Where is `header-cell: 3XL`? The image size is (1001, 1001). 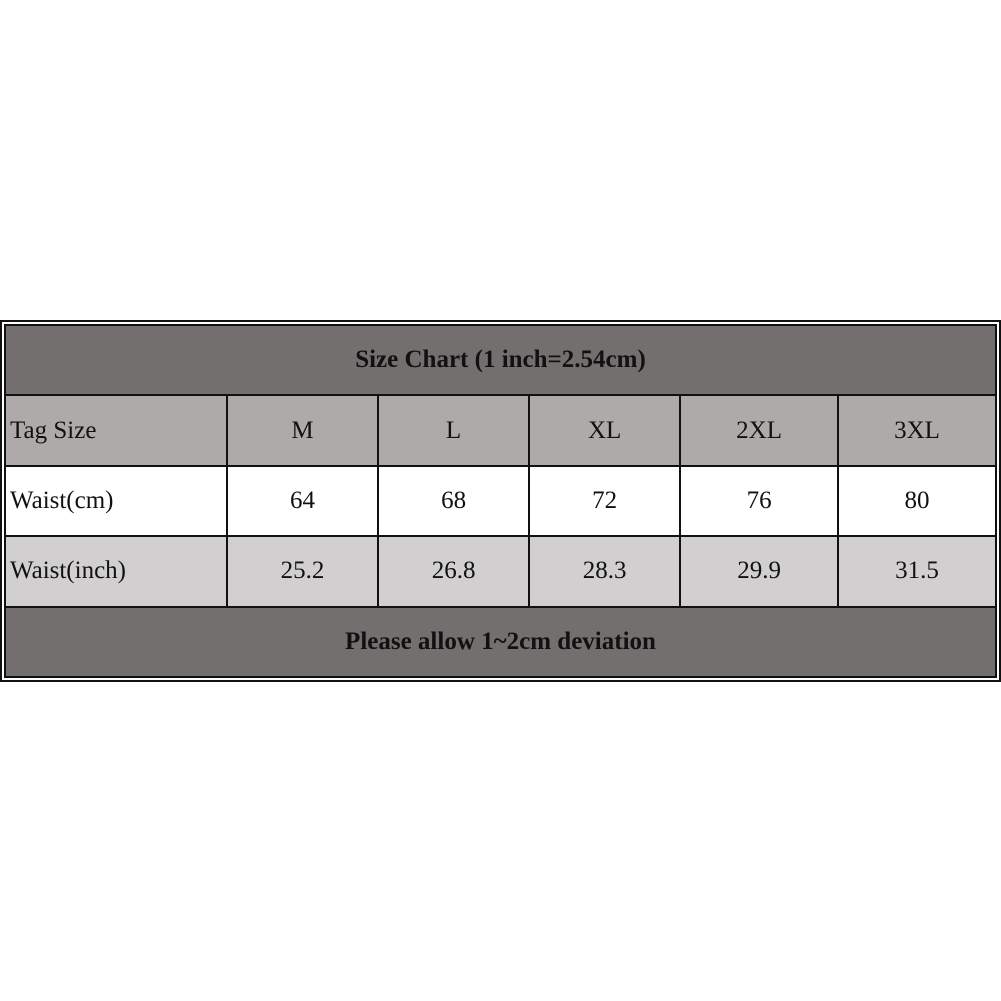 header-cell: 3XL is located at coordinates (917, 430).